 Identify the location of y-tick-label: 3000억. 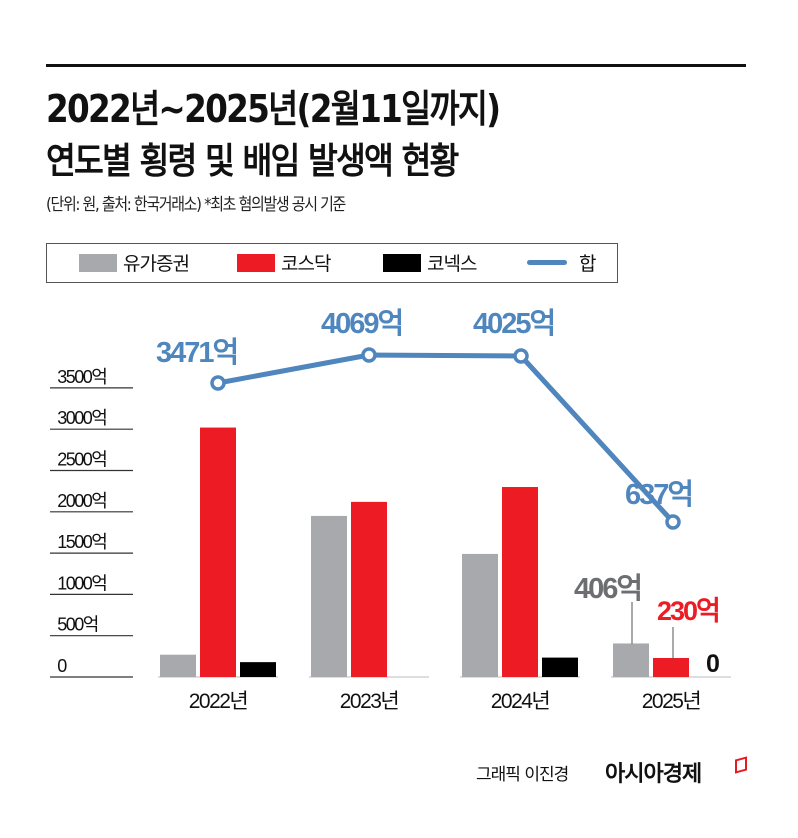
(81, 418).